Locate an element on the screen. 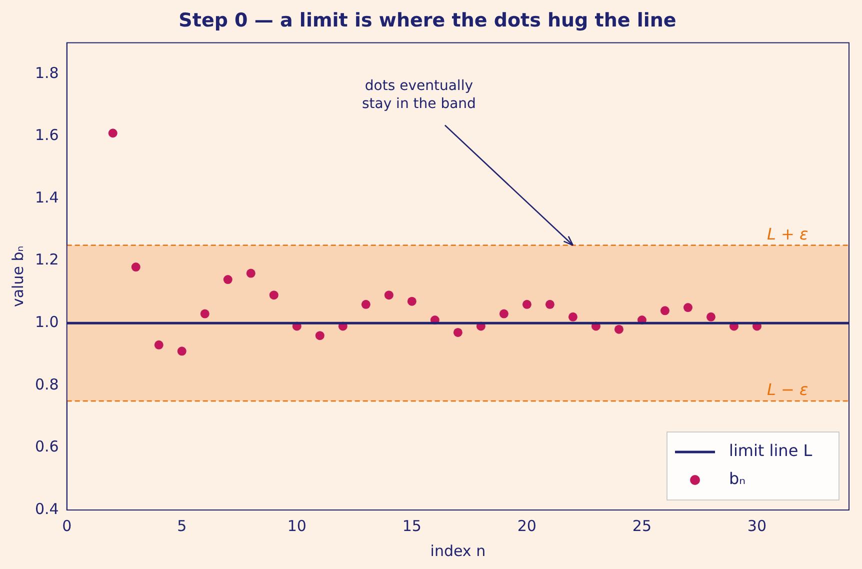 The width and height of the screenshot is (862, 569). legend-label: bₙ is located at coordinates (737, 478).